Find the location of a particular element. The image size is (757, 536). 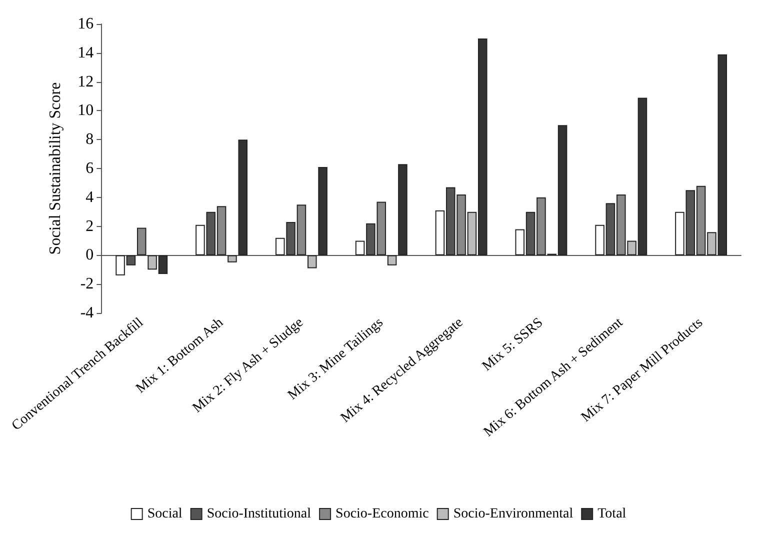

y-tick-label: 0 is located at coordinates (90, 255).